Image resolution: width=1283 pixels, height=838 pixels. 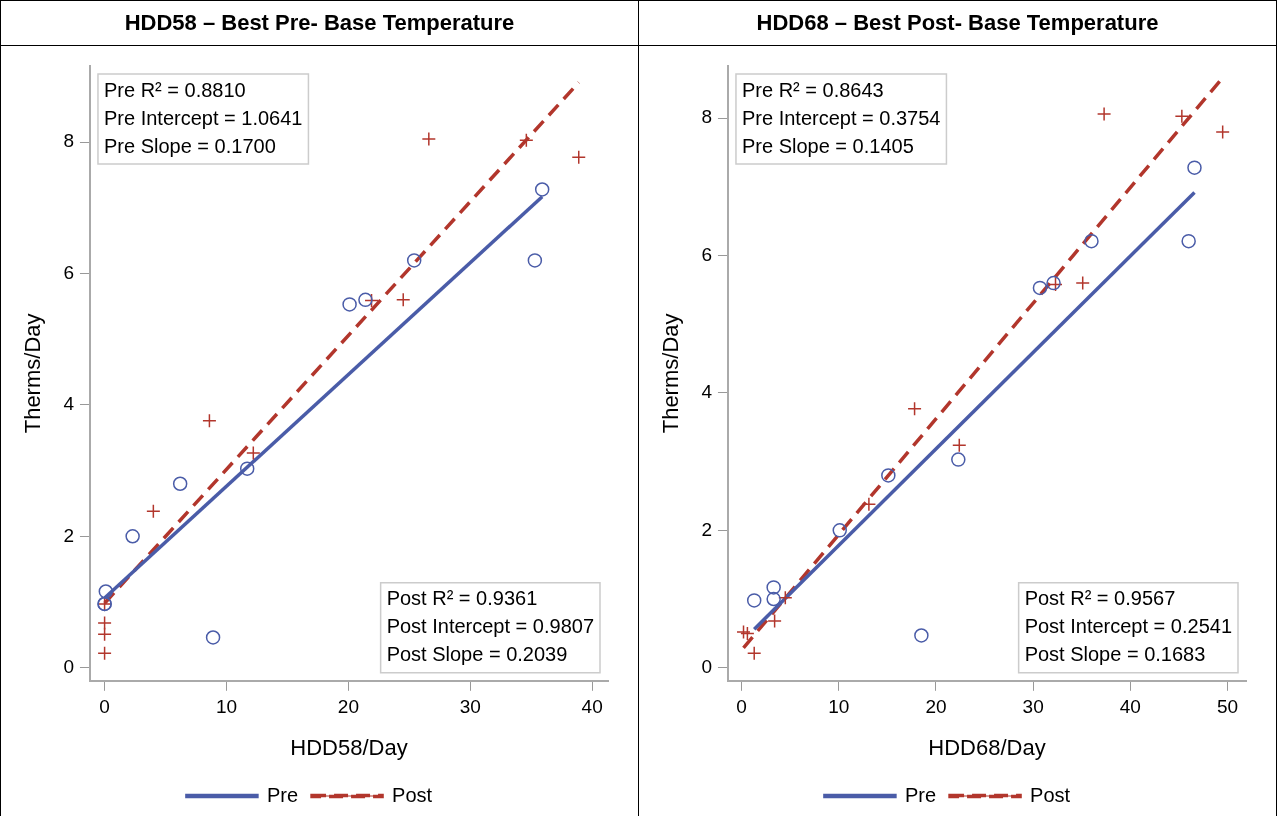 I want to click on annotation: Post R² = 0.9567, so click(x=1100, y=598).